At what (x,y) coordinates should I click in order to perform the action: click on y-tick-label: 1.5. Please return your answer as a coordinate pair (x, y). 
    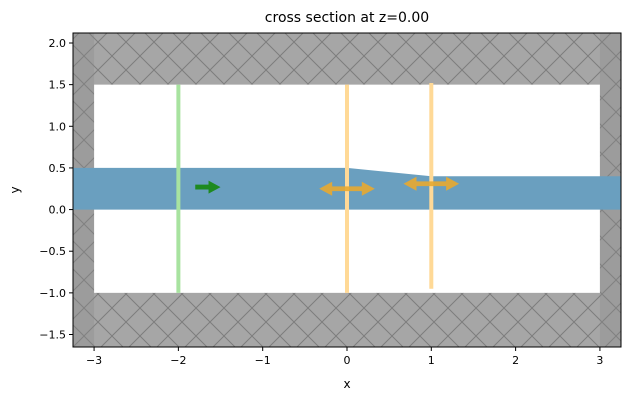
    Looking at the image, I should click on (58, 85).